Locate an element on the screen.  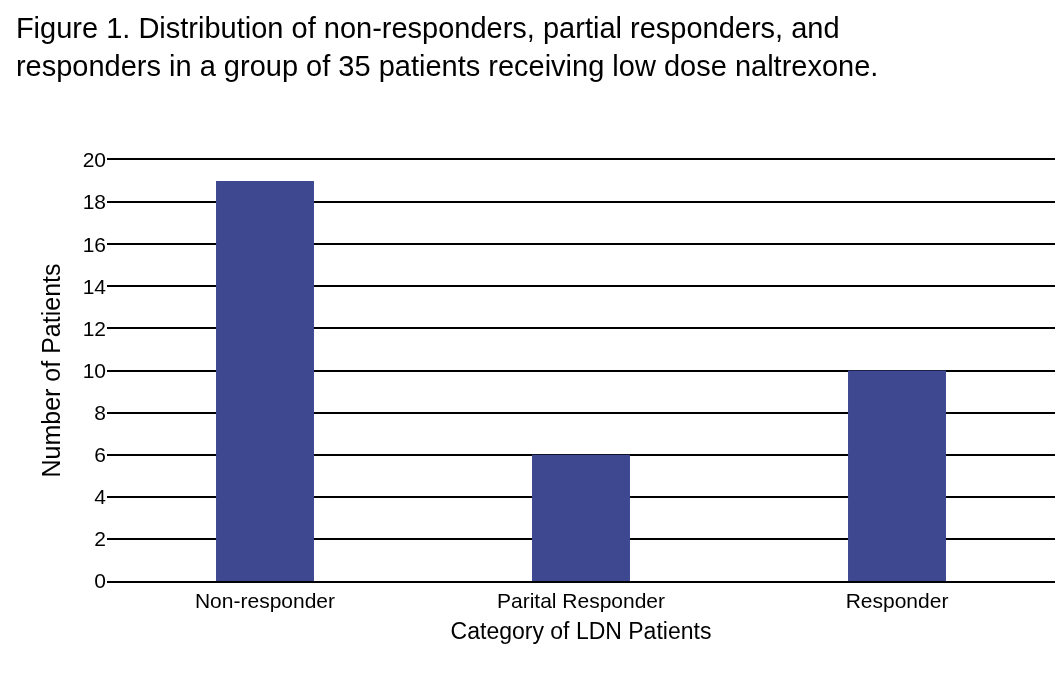
x-tick-label: Non-responder is located at coordinates (265, 601).